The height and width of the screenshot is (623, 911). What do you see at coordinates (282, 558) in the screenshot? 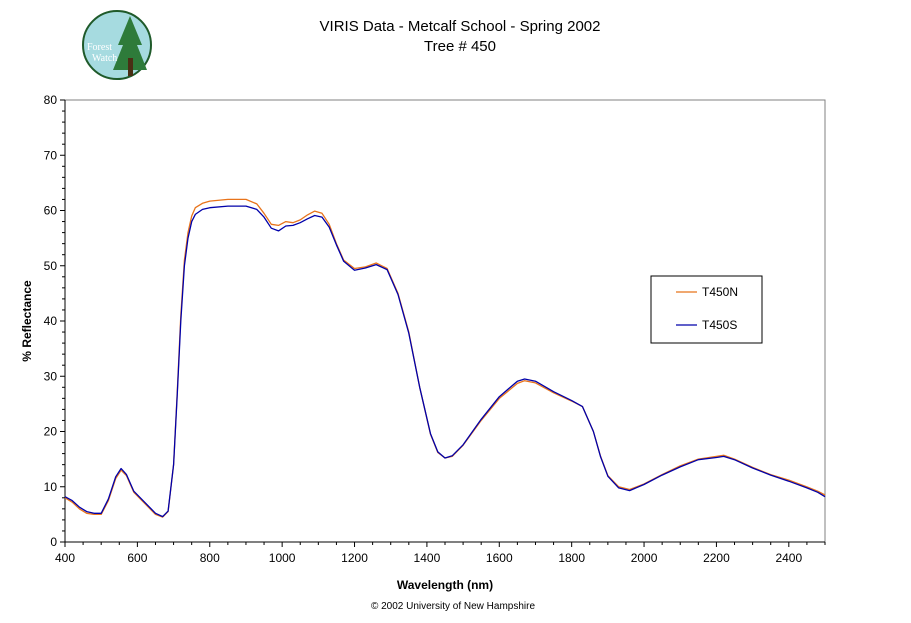
I see `x-tick-label: 1000` at bounding box center [282, 558].